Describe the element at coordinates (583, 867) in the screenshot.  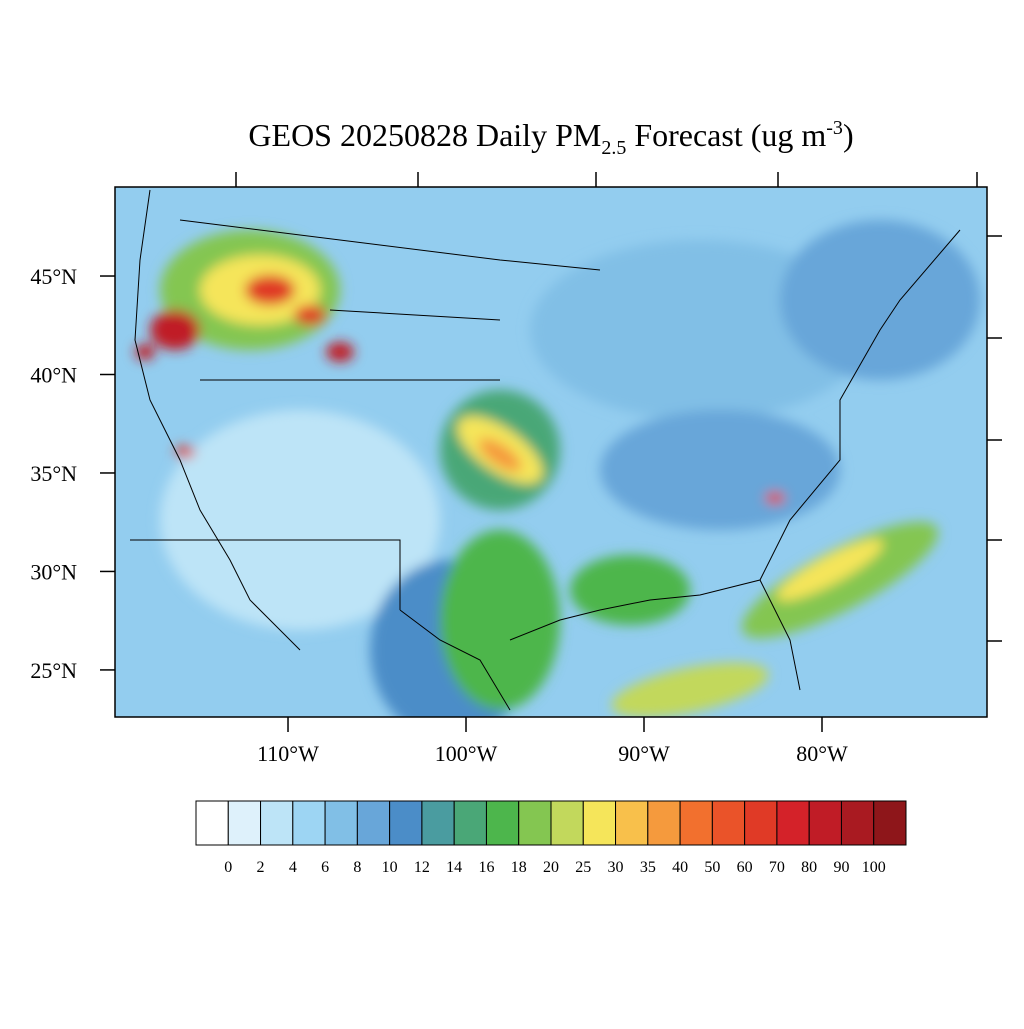
I see `colorbar-label: 25` at that location.